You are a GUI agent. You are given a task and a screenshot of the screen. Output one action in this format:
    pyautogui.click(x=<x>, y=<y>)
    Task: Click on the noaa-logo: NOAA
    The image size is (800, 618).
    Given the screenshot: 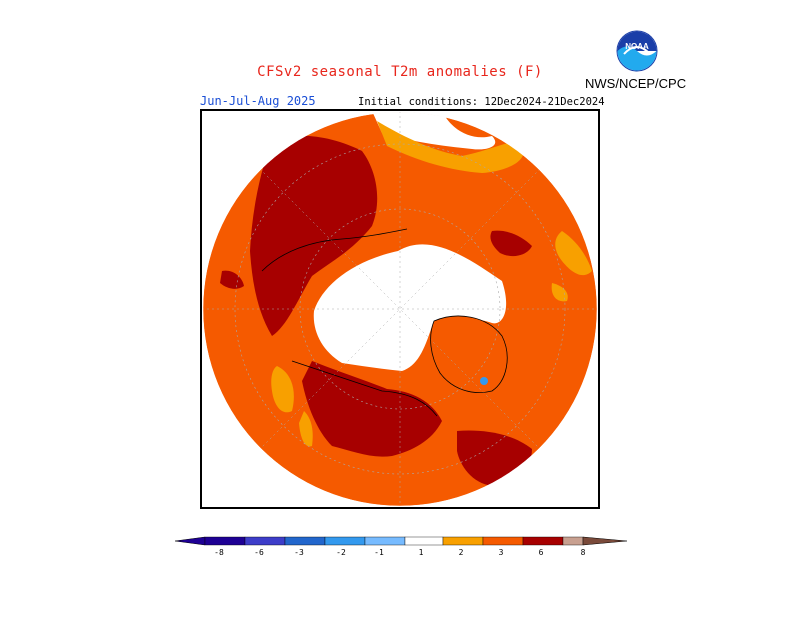 What is the action you would take?
    pyautogui.click(x=637, y=51)
    